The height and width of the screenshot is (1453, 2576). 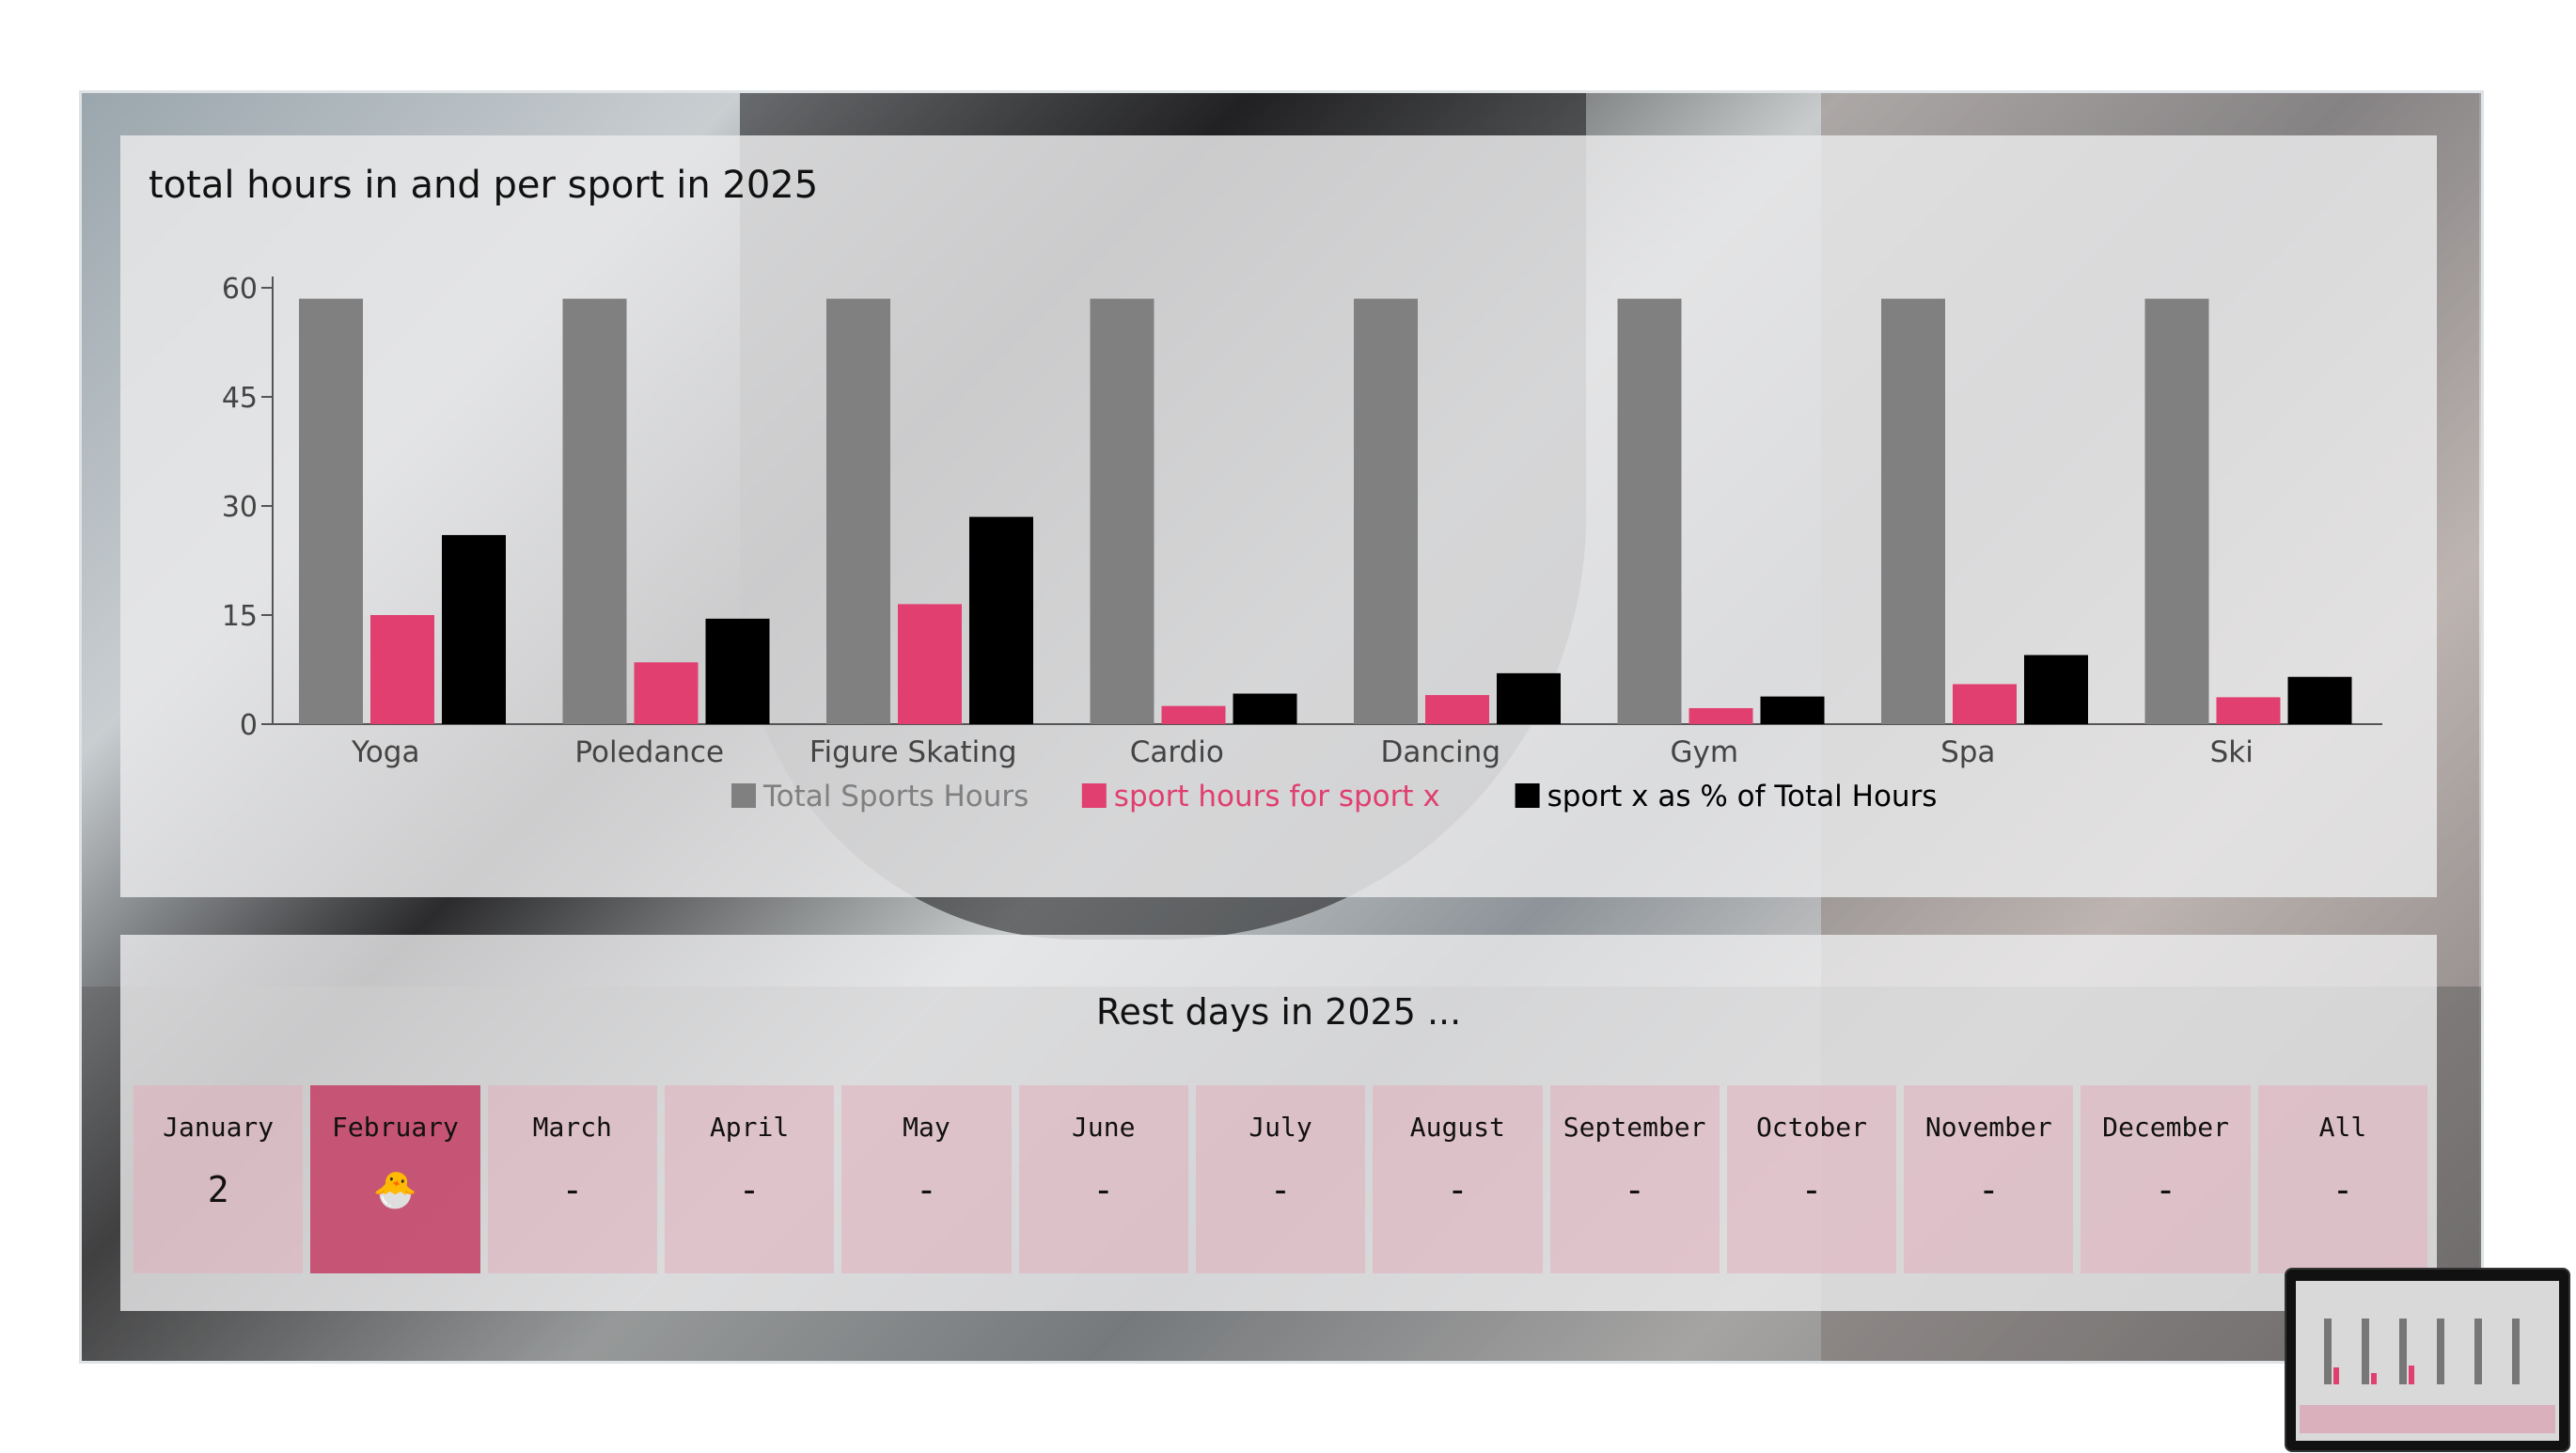 I want to click on x-tick-label: Ski, so click(x=2232, y=752).